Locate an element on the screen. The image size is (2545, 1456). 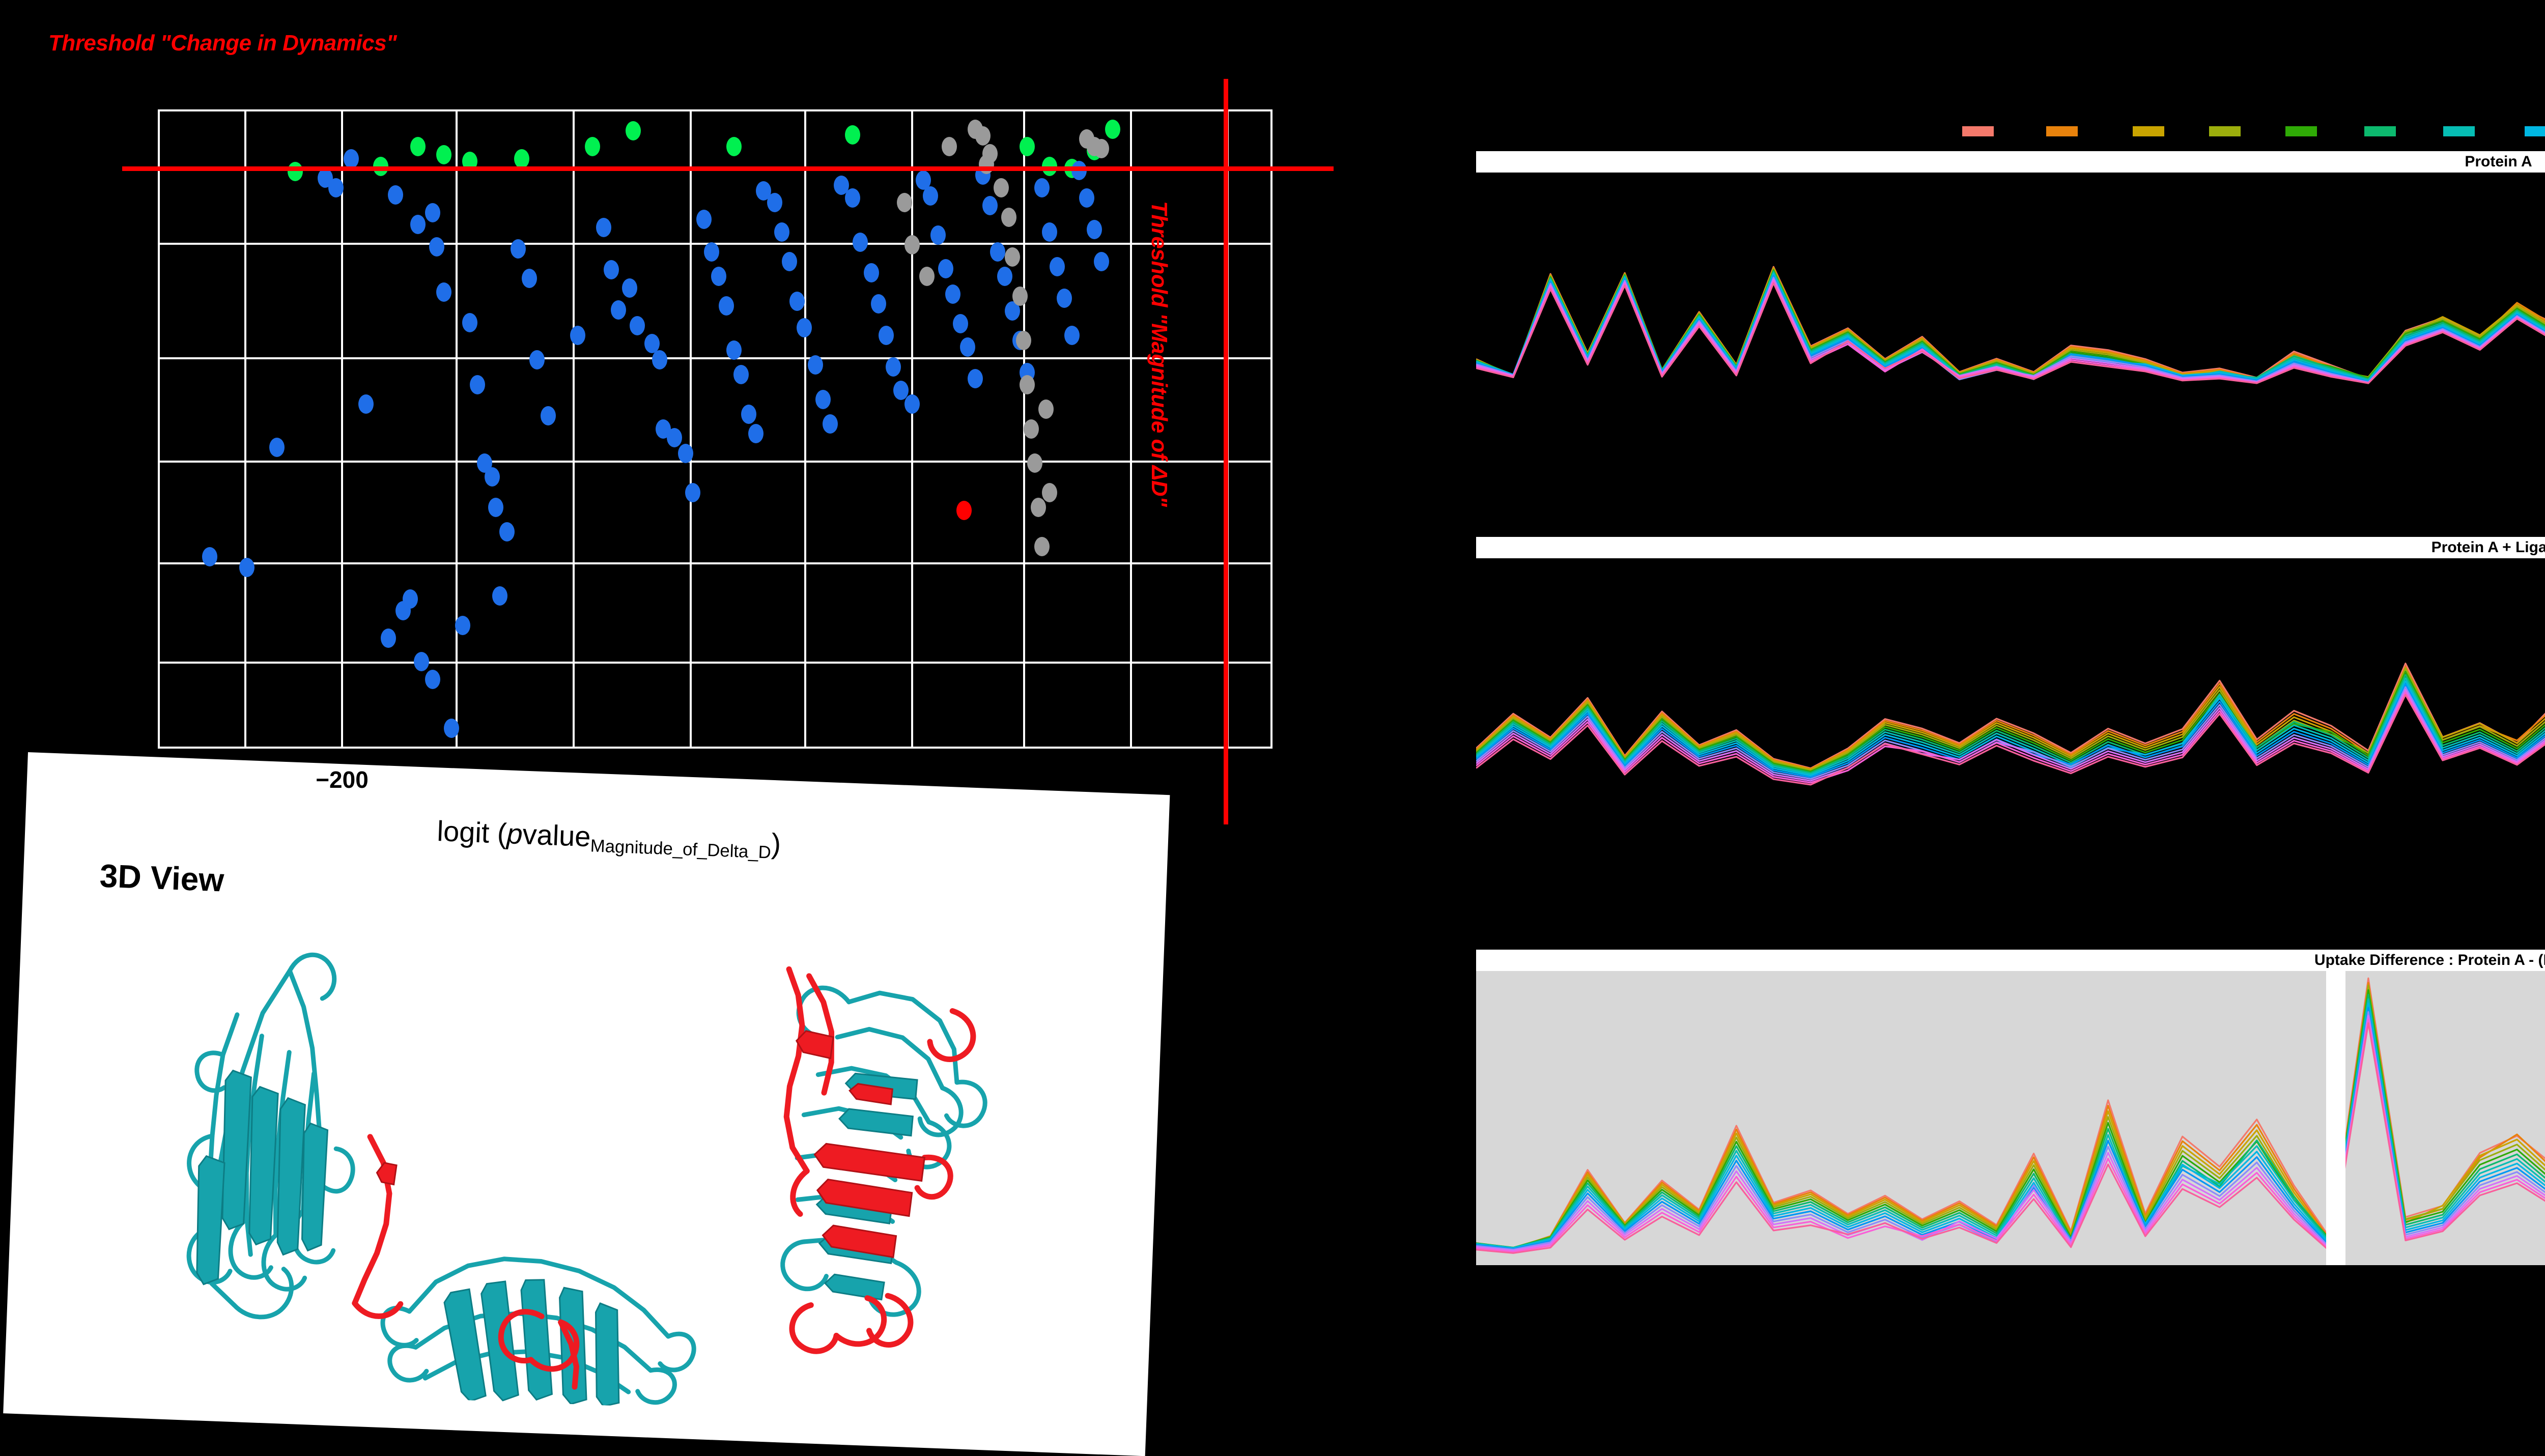
uptake-panel-protein-a: Protein A is located at coordinates (2010, 270).